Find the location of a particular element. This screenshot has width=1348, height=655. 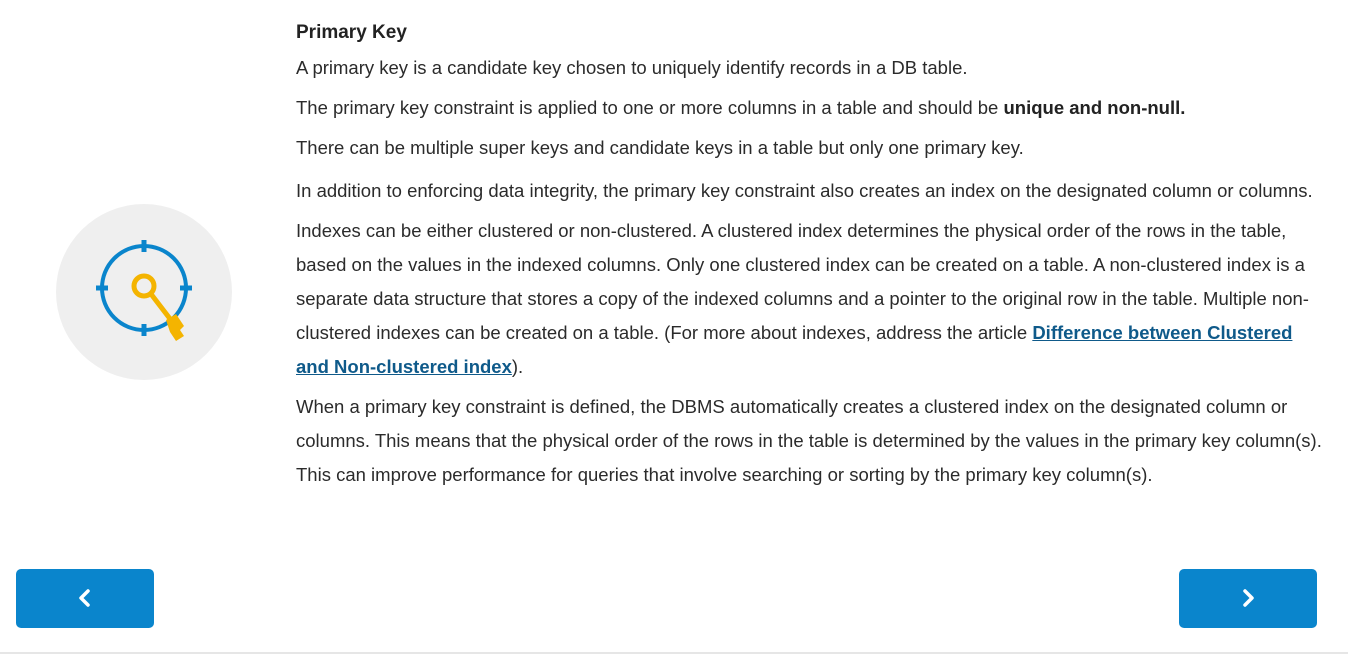

chevron-right-icon is located at coordinates (1248, 598).